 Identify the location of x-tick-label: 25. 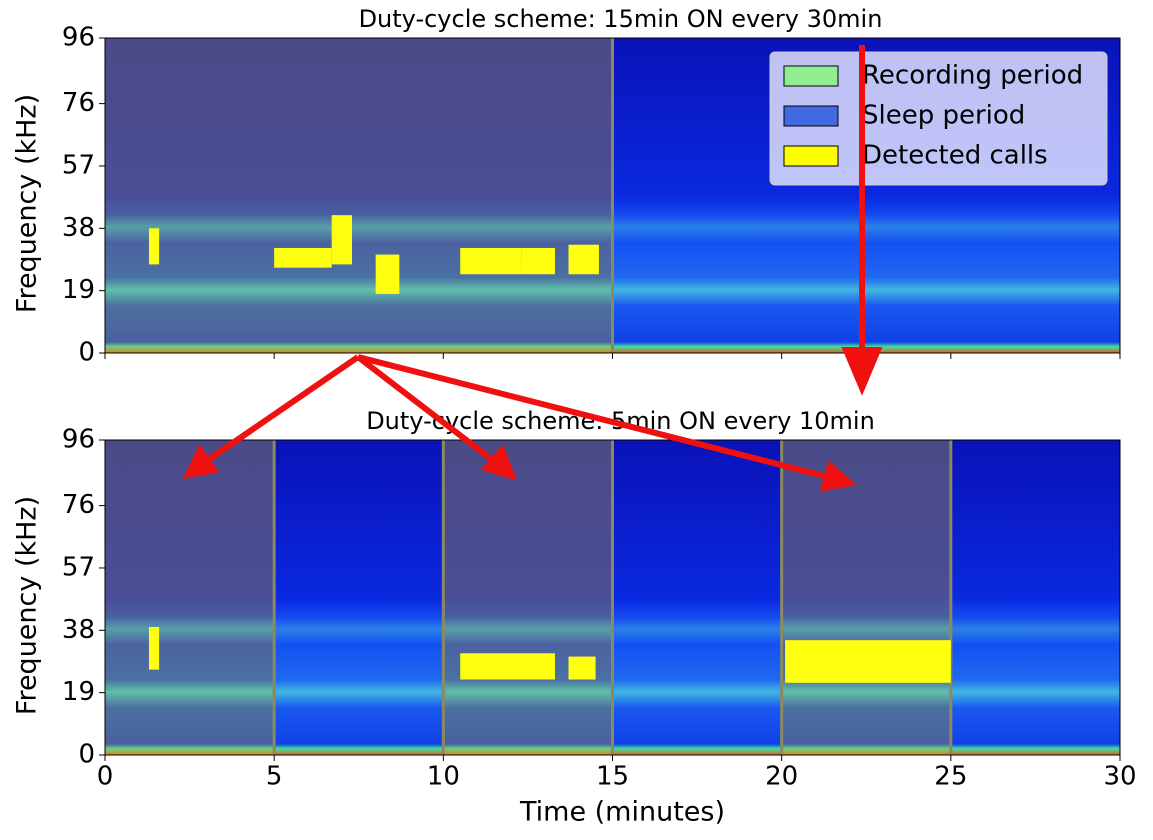
(950, 777).